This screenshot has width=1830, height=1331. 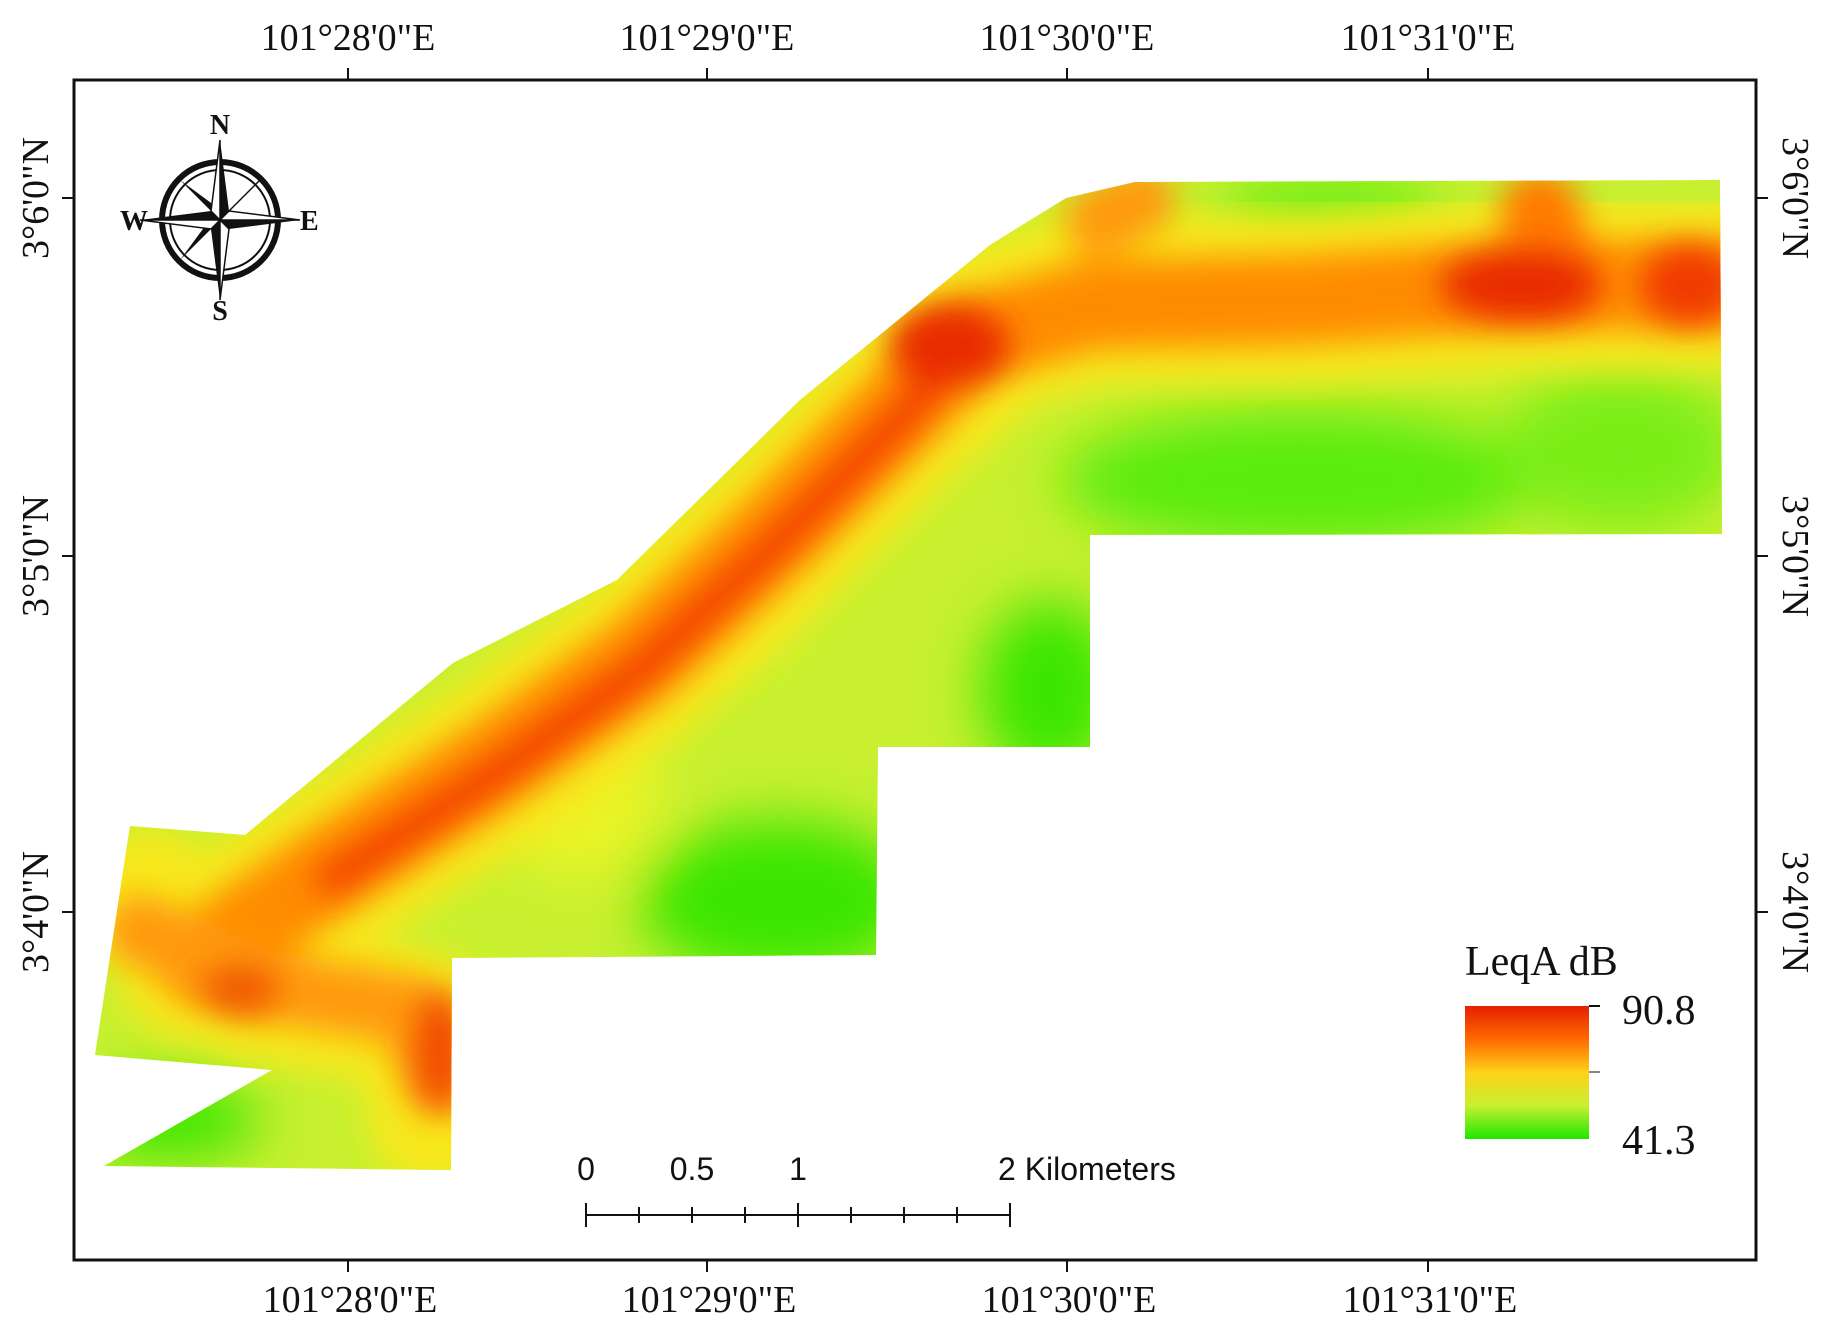 I want to click on top-tick-label: 101°29'0"E, so click(x=707, y=38).